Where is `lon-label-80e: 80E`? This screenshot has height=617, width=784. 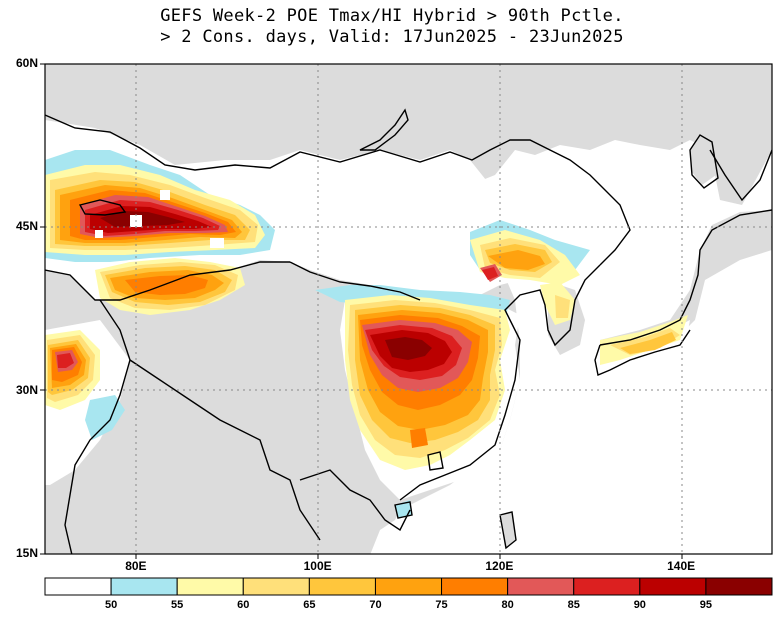 lon-label-80e: 80E is located at coordinates (136, 566).